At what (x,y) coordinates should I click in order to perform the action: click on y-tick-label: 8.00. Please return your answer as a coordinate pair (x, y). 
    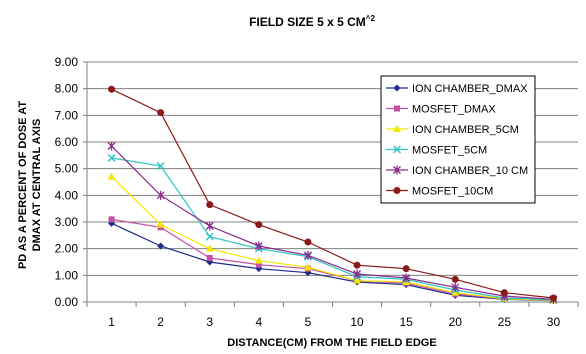
    Looking at the image, I should click on (67, 89).